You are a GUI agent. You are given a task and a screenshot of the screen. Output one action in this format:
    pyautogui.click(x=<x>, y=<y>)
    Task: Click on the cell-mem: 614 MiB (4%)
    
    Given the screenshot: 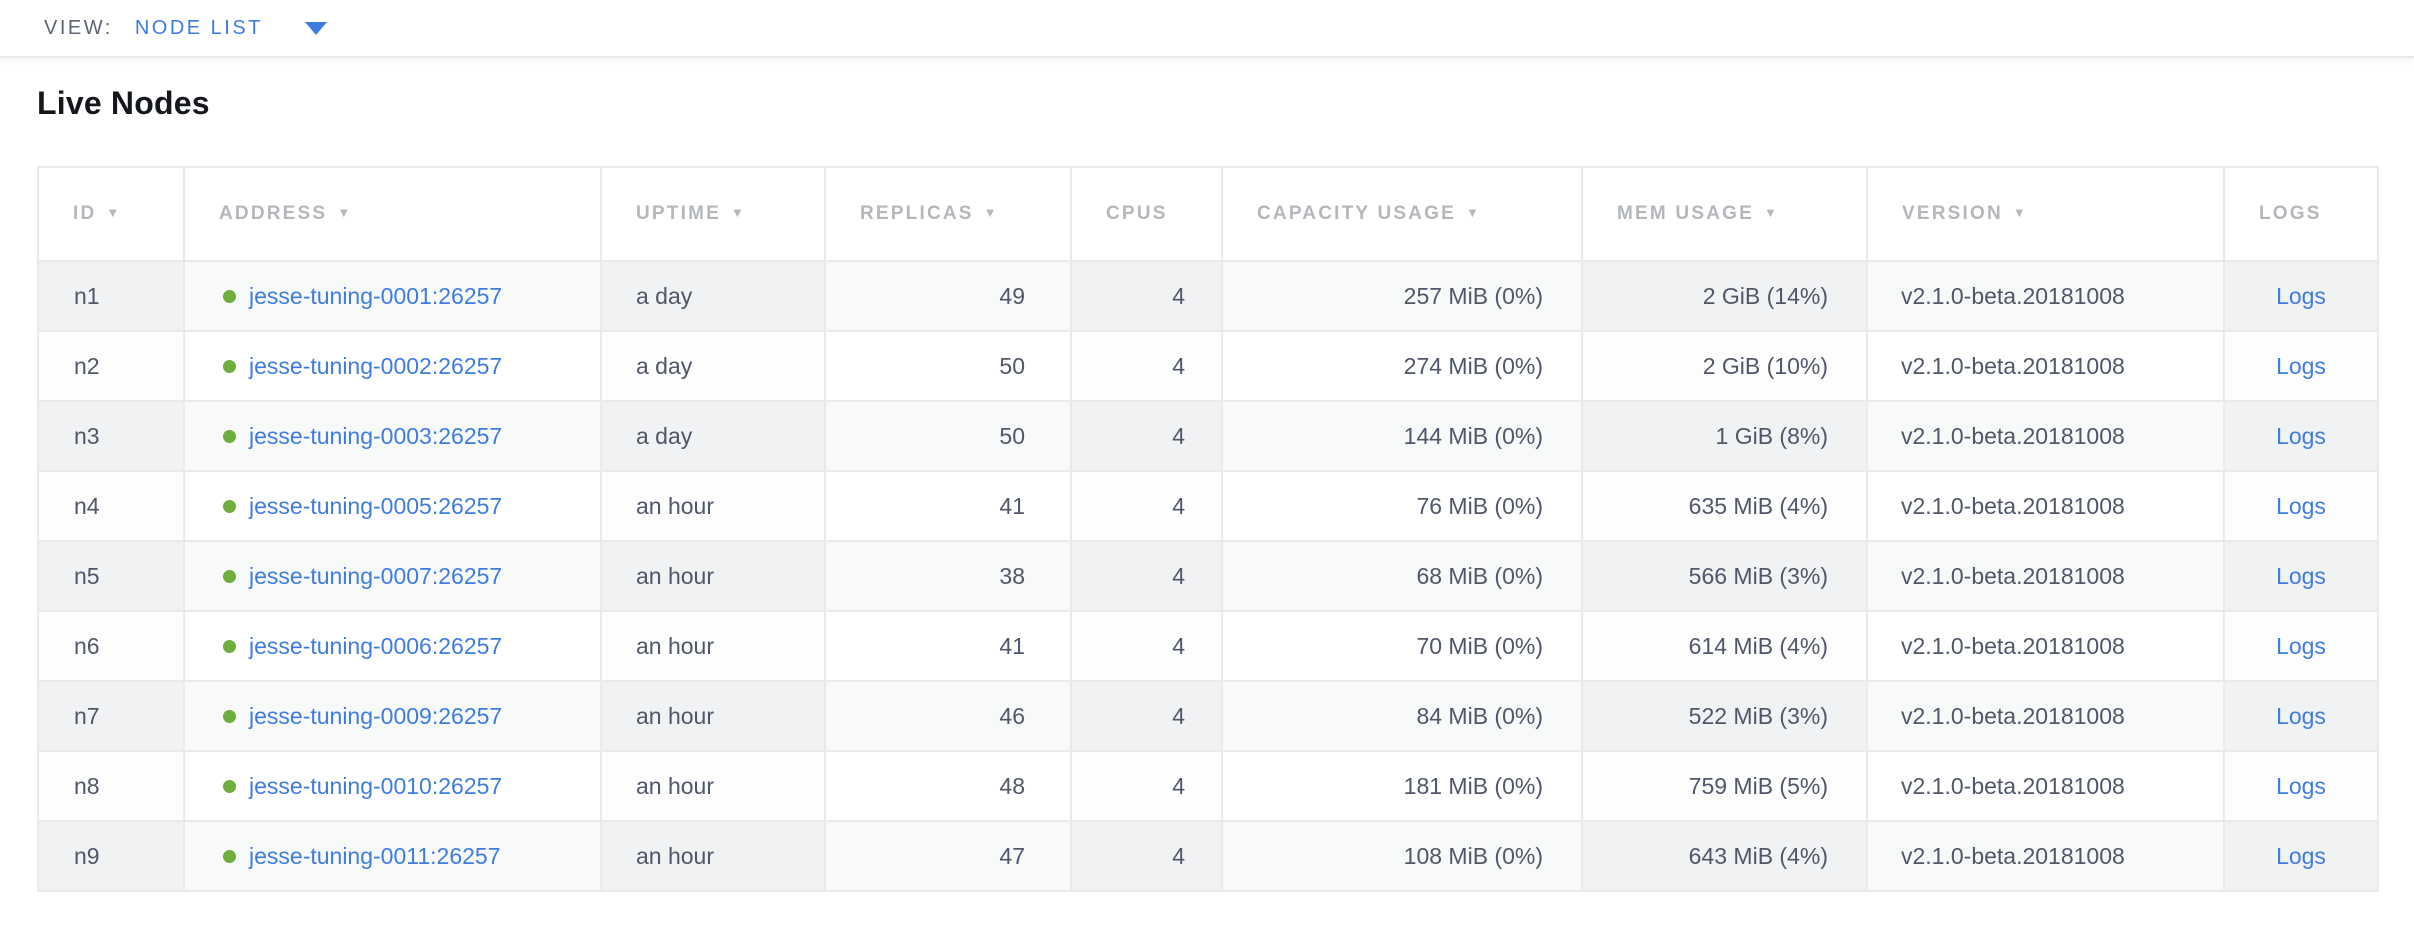 What is the action you would take?
    pyautogui.click(x=1724, y=646)
    